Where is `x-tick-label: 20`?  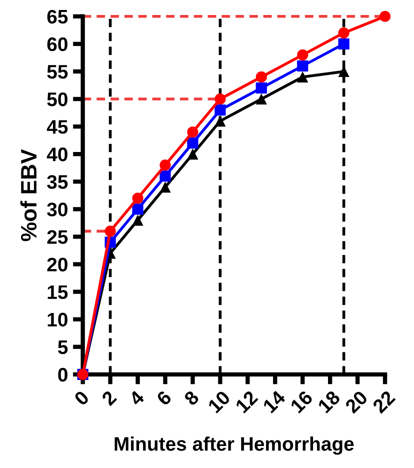
x-tick-label: 20 is located at coordinates (356, 402).